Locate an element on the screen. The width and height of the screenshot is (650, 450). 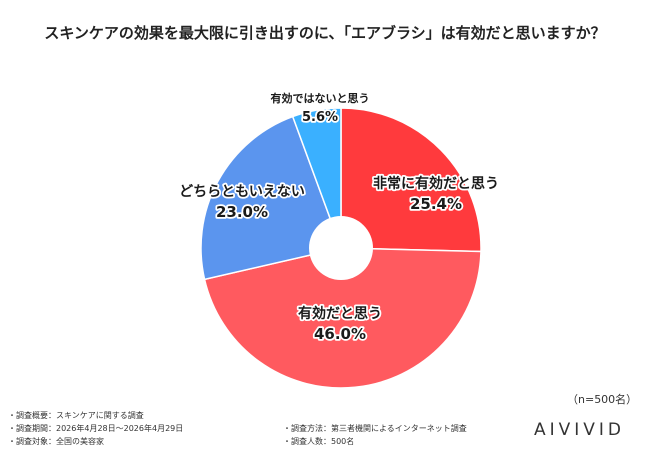
pie-slice-not-effective is located at coordinates (316, 178).